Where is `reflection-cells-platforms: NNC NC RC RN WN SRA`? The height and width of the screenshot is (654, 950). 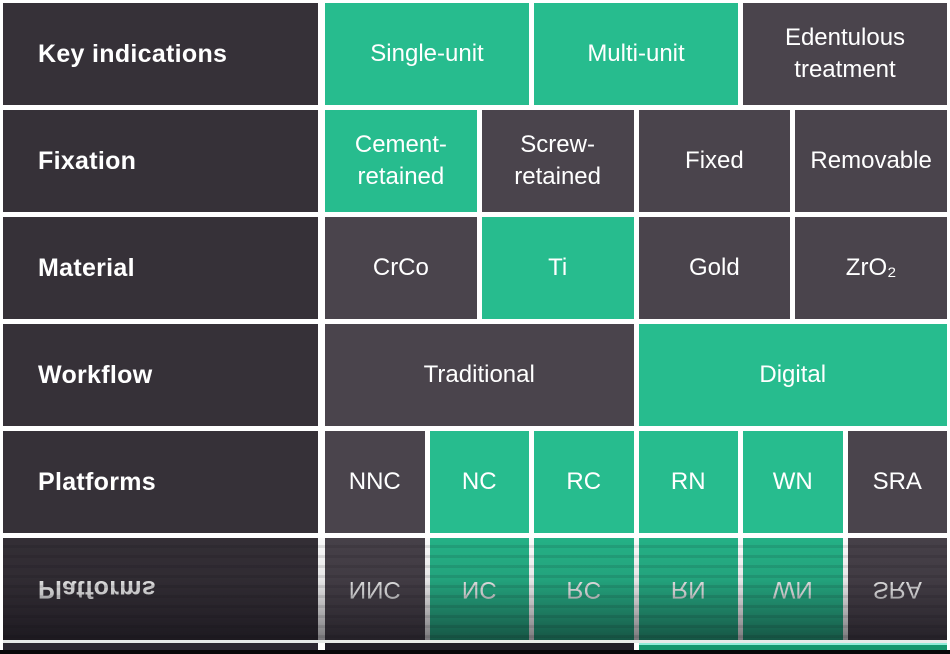 reflection-cells-platforms: NNC NC RC RN WN SRA is located at coordinates (636, 589).